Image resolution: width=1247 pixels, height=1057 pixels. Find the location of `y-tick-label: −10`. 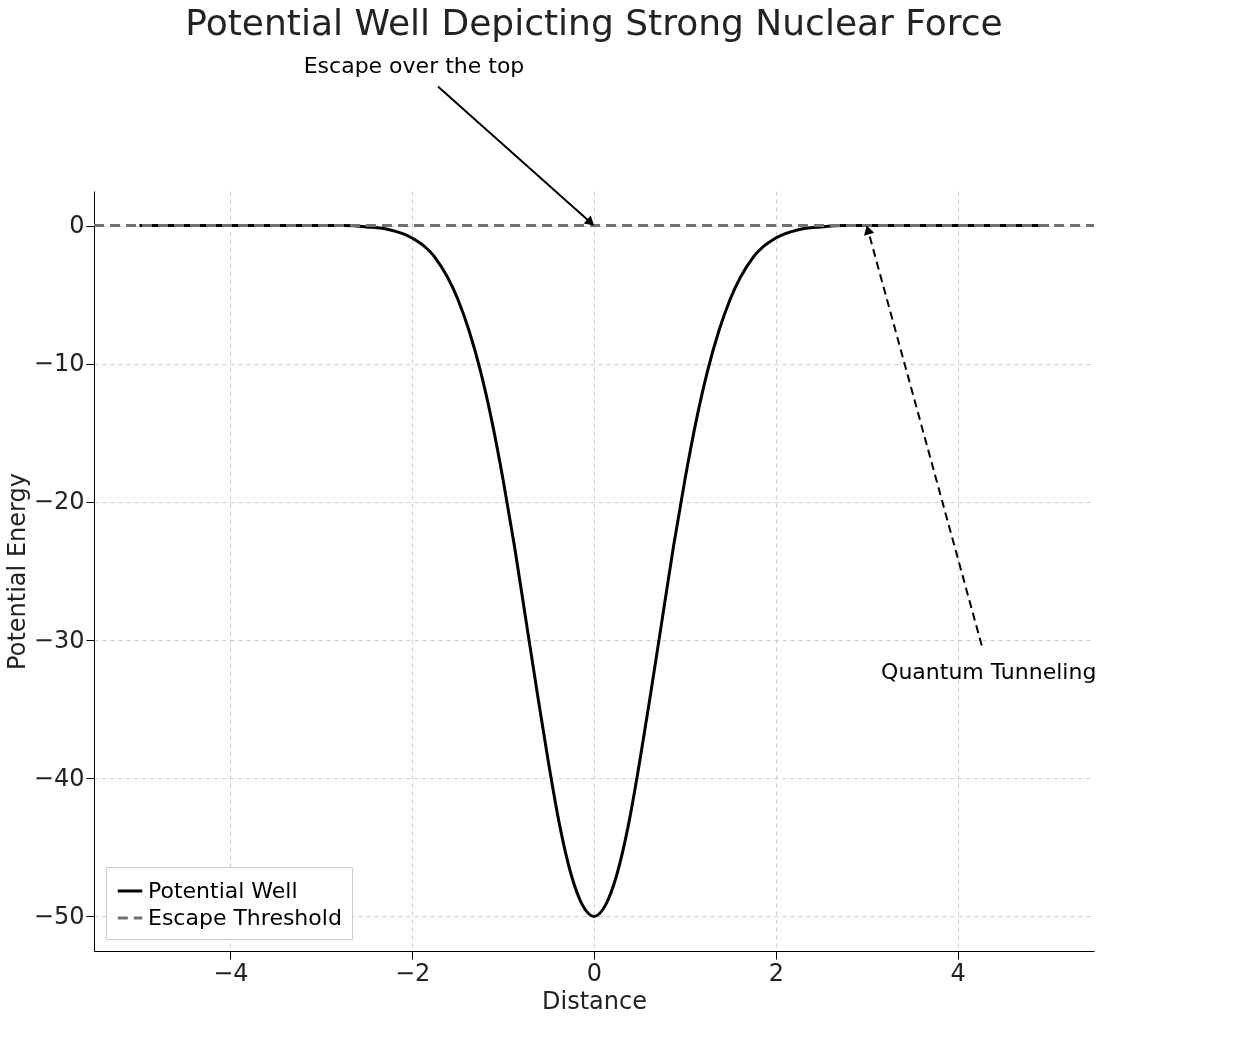

y-tick-label: −10 is located at coordinates (59, 363).